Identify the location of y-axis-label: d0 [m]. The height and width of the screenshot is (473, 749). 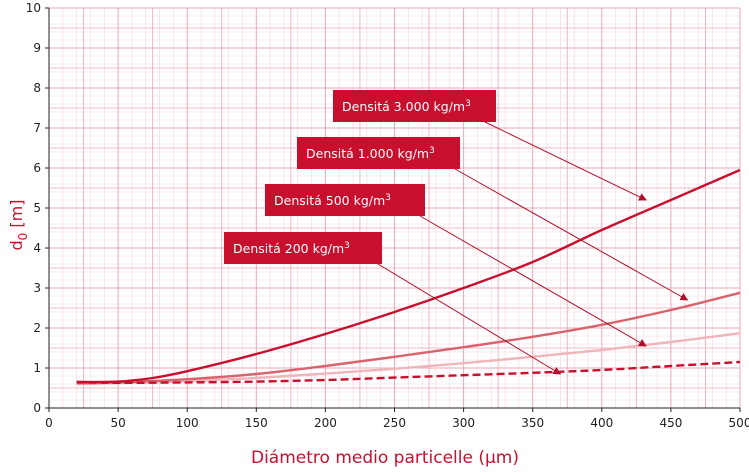
(18, 225).